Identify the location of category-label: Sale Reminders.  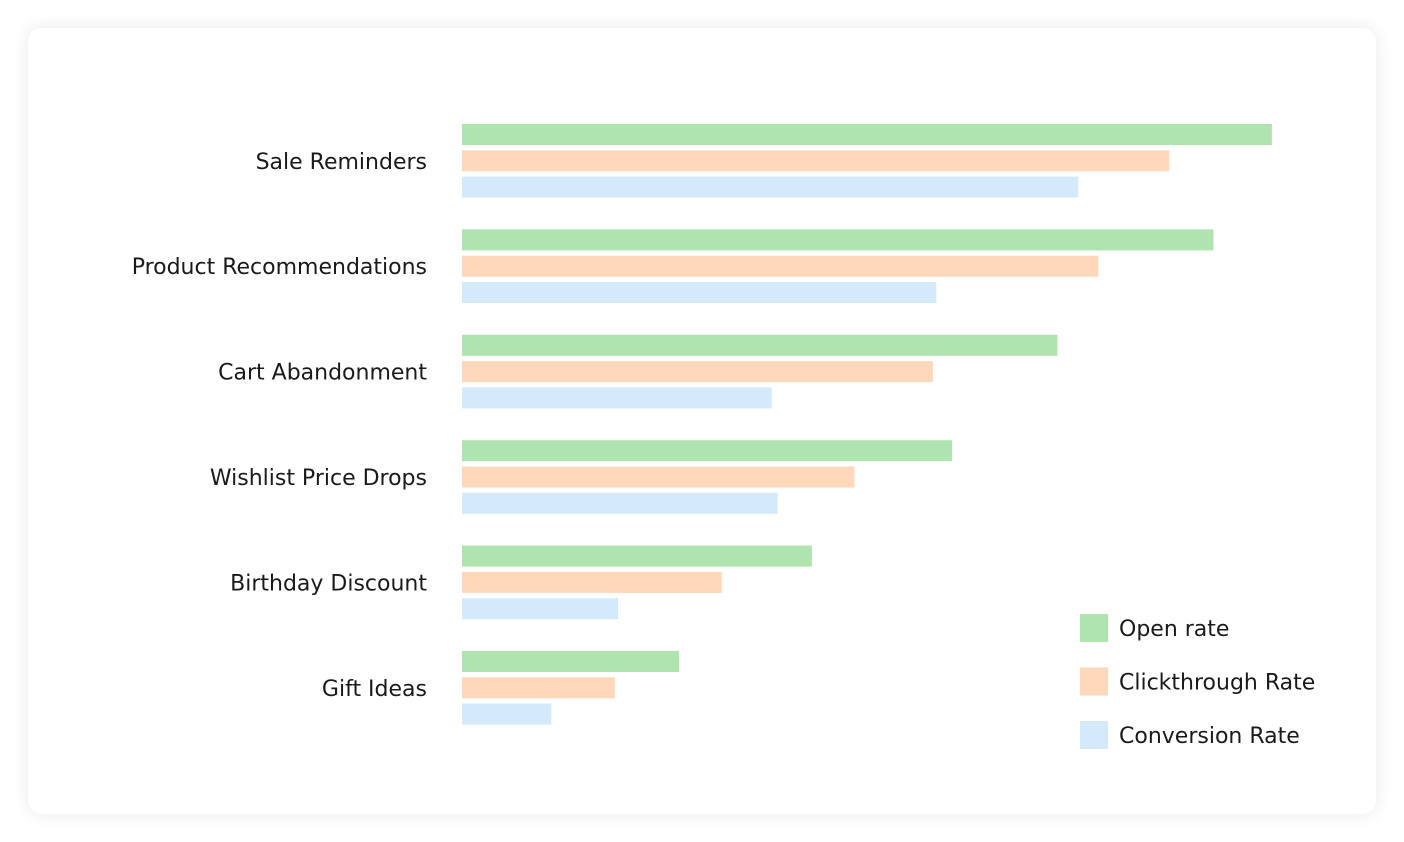
(341, 162).